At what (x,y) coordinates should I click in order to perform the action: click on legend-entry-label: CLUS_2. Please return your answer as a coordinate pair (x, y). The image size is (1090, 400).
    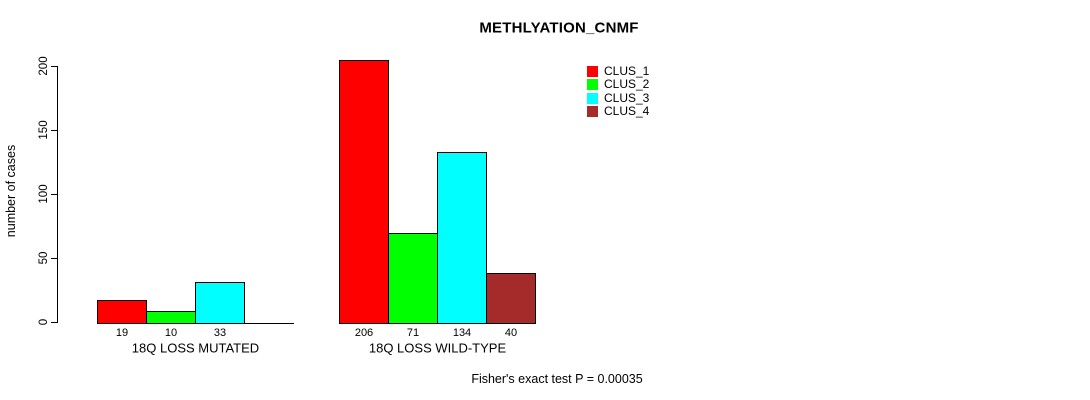
    Looking at the image, I should click on (627, 84).